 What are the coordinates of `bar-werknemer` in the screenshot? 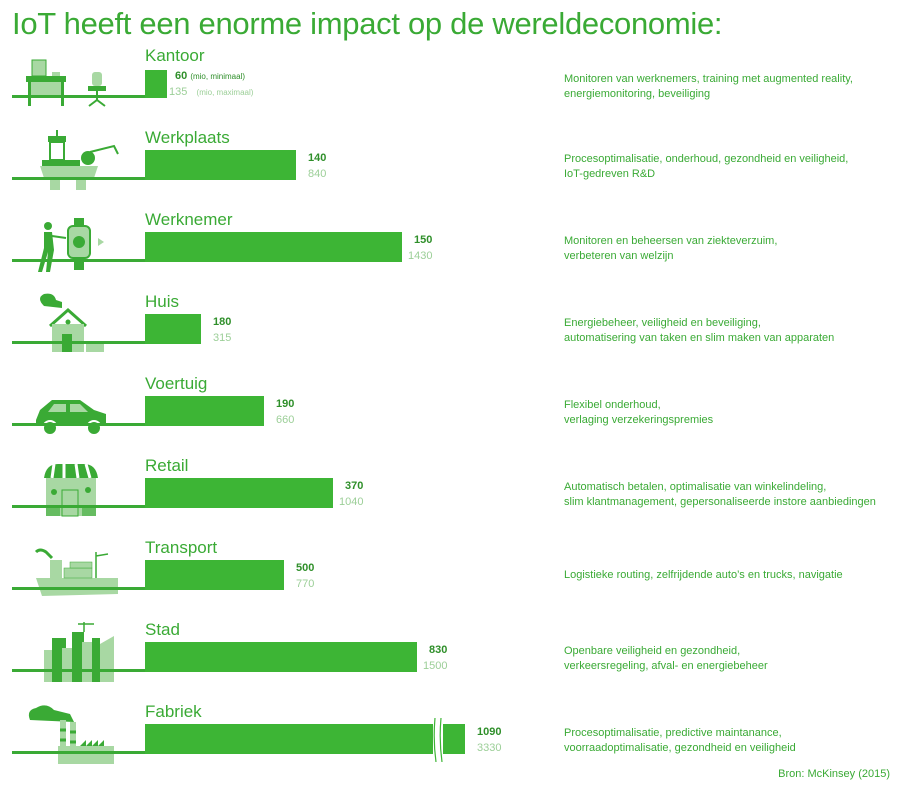 It's located at (273, 247).